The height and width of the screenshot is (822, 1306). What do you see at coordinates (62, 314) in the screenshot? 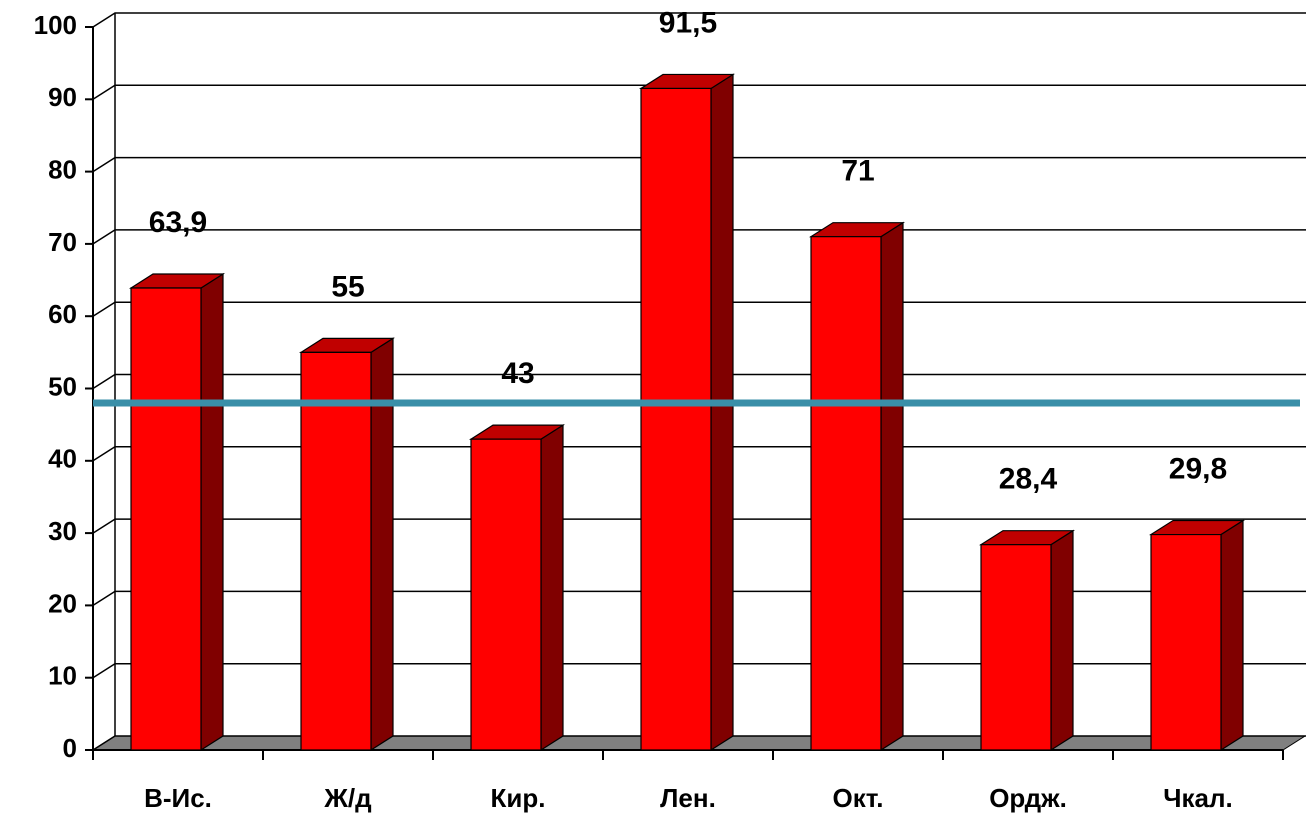
I see `y-tick-label: 60` at bounding box center [62, 314].